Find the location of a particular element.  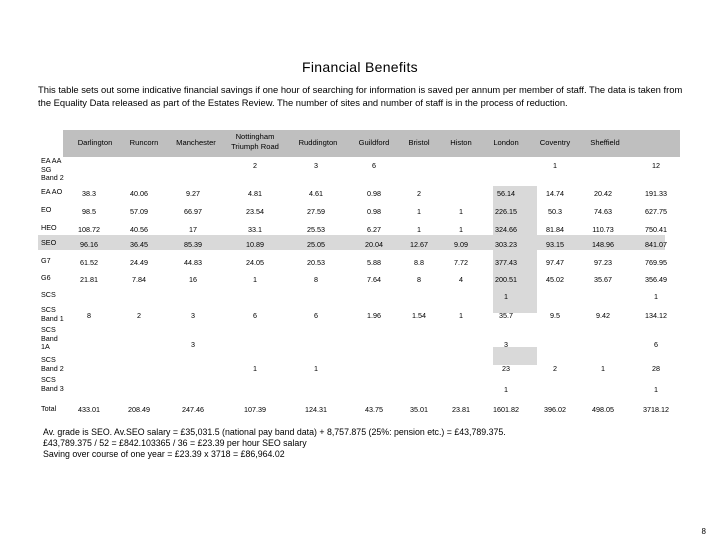

row-label: Total is located at coordinates (49, 408).